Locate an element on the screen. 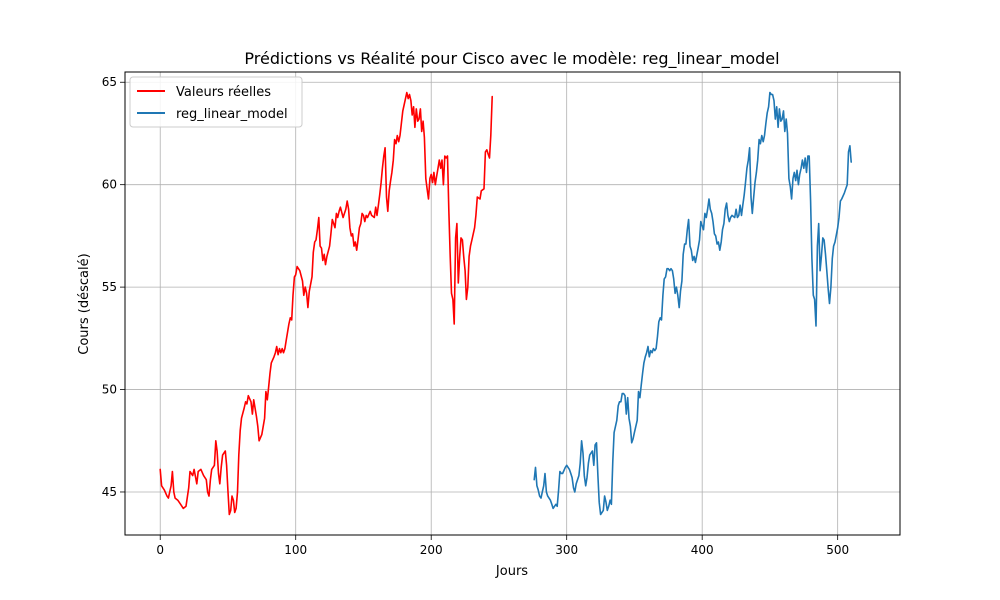  x-tick-label: 0 is located at coordinates (160, 550).